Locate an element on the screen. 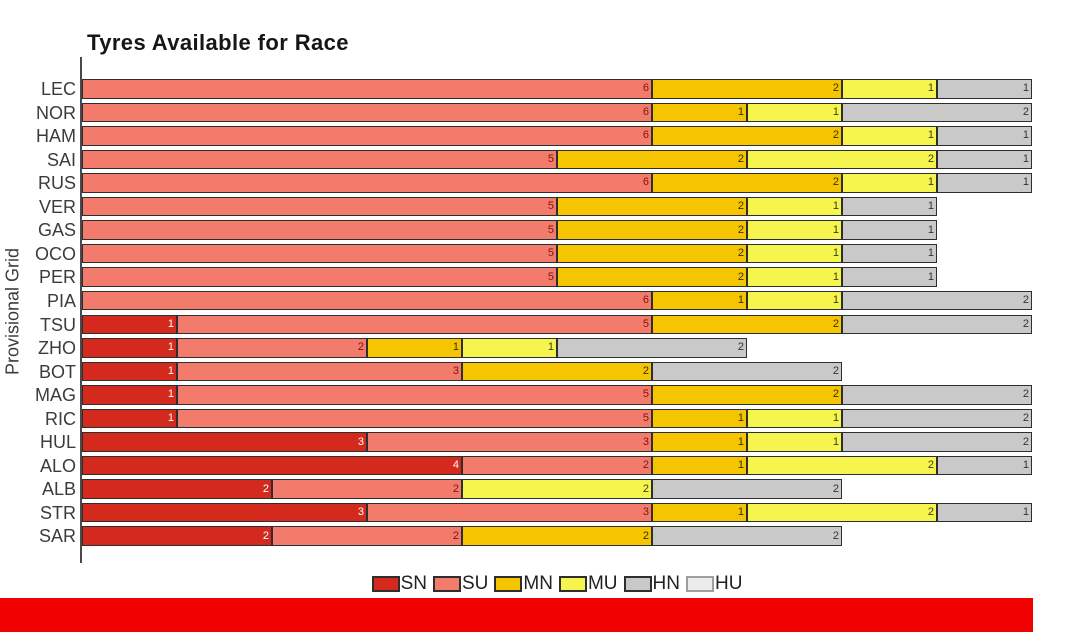 The image size is (1080, 632). legend-label: HU is located at coordinates (728, 583).